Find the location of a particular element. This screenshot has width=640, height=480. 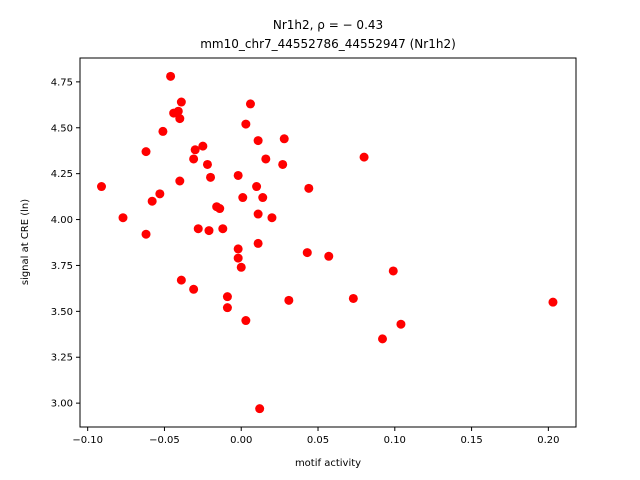

y-tick-label: 3.00 is located at coordinates (62, 404).